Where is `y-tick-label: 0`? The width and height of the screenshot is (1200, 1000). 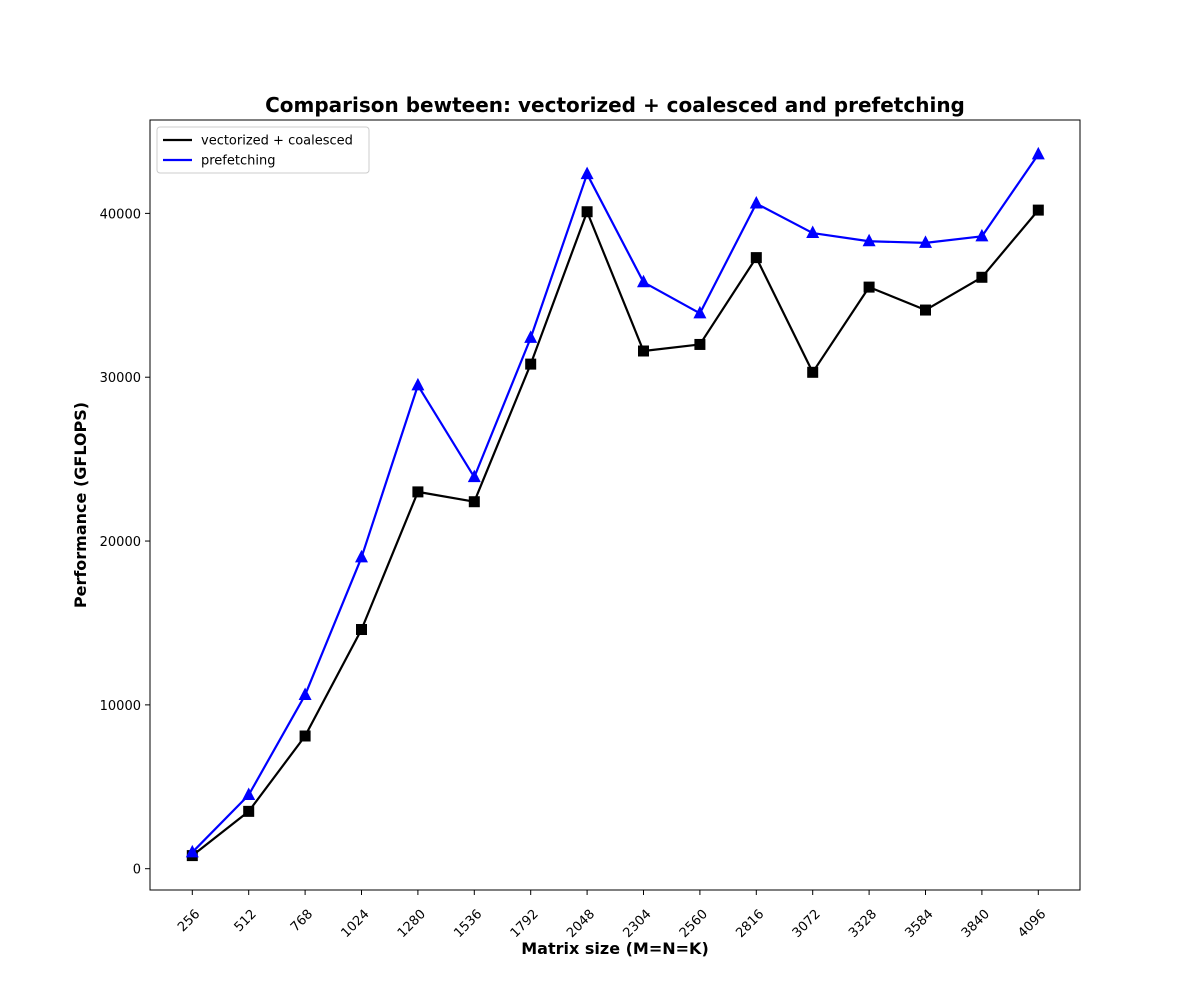 y-tick-label: 0 is located at coordinates (137, 870).